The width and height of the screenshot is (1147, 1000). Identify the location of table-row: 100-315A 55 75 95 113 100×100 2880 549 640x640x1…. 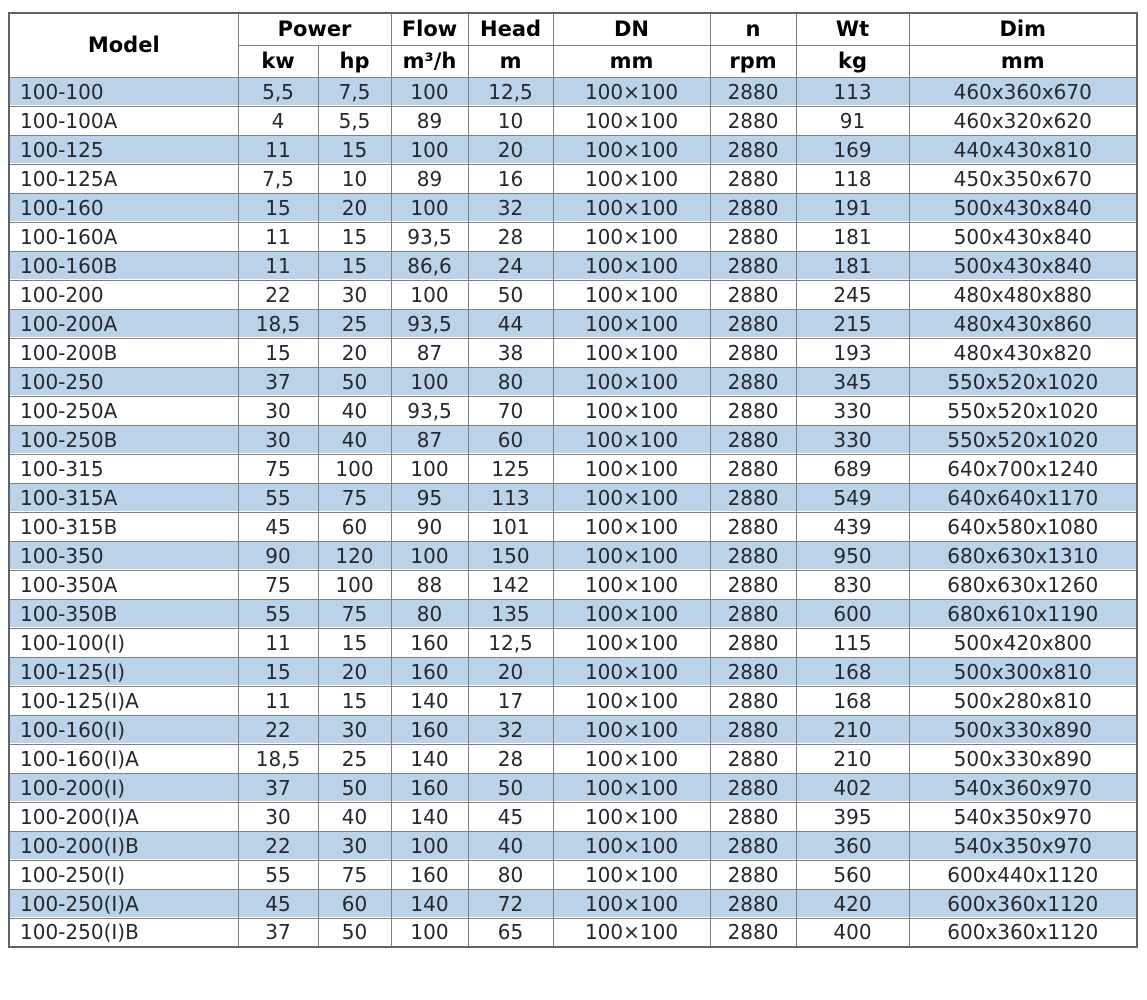
(573, 497).